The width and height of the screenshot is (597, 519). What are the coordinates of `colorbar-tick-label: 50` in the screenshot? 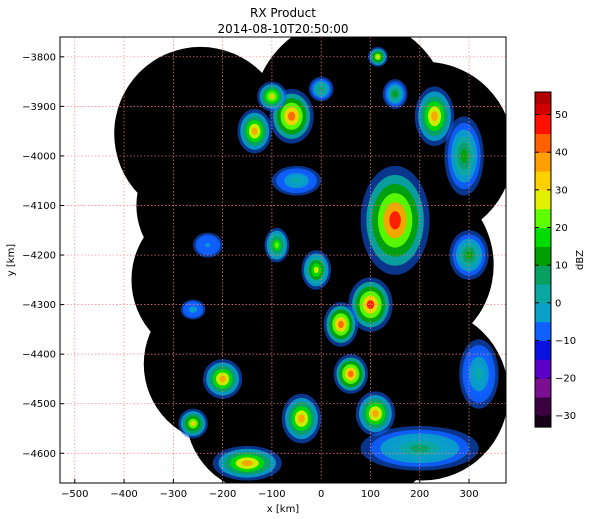 It's located at (561, 115).